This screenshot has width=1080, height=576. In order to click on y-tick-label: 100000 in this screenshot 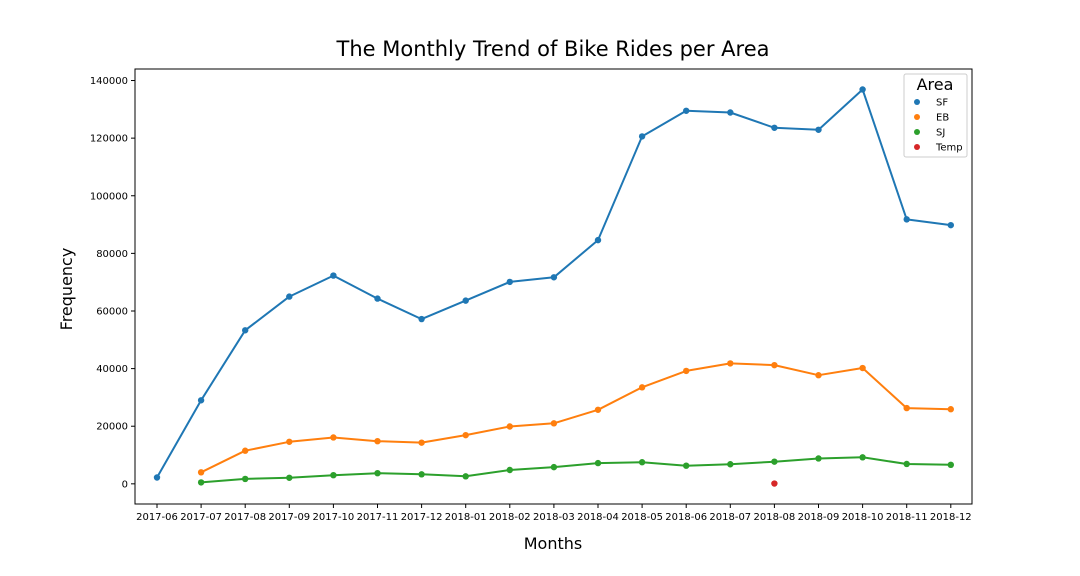, I will do `click(109, 196)`.